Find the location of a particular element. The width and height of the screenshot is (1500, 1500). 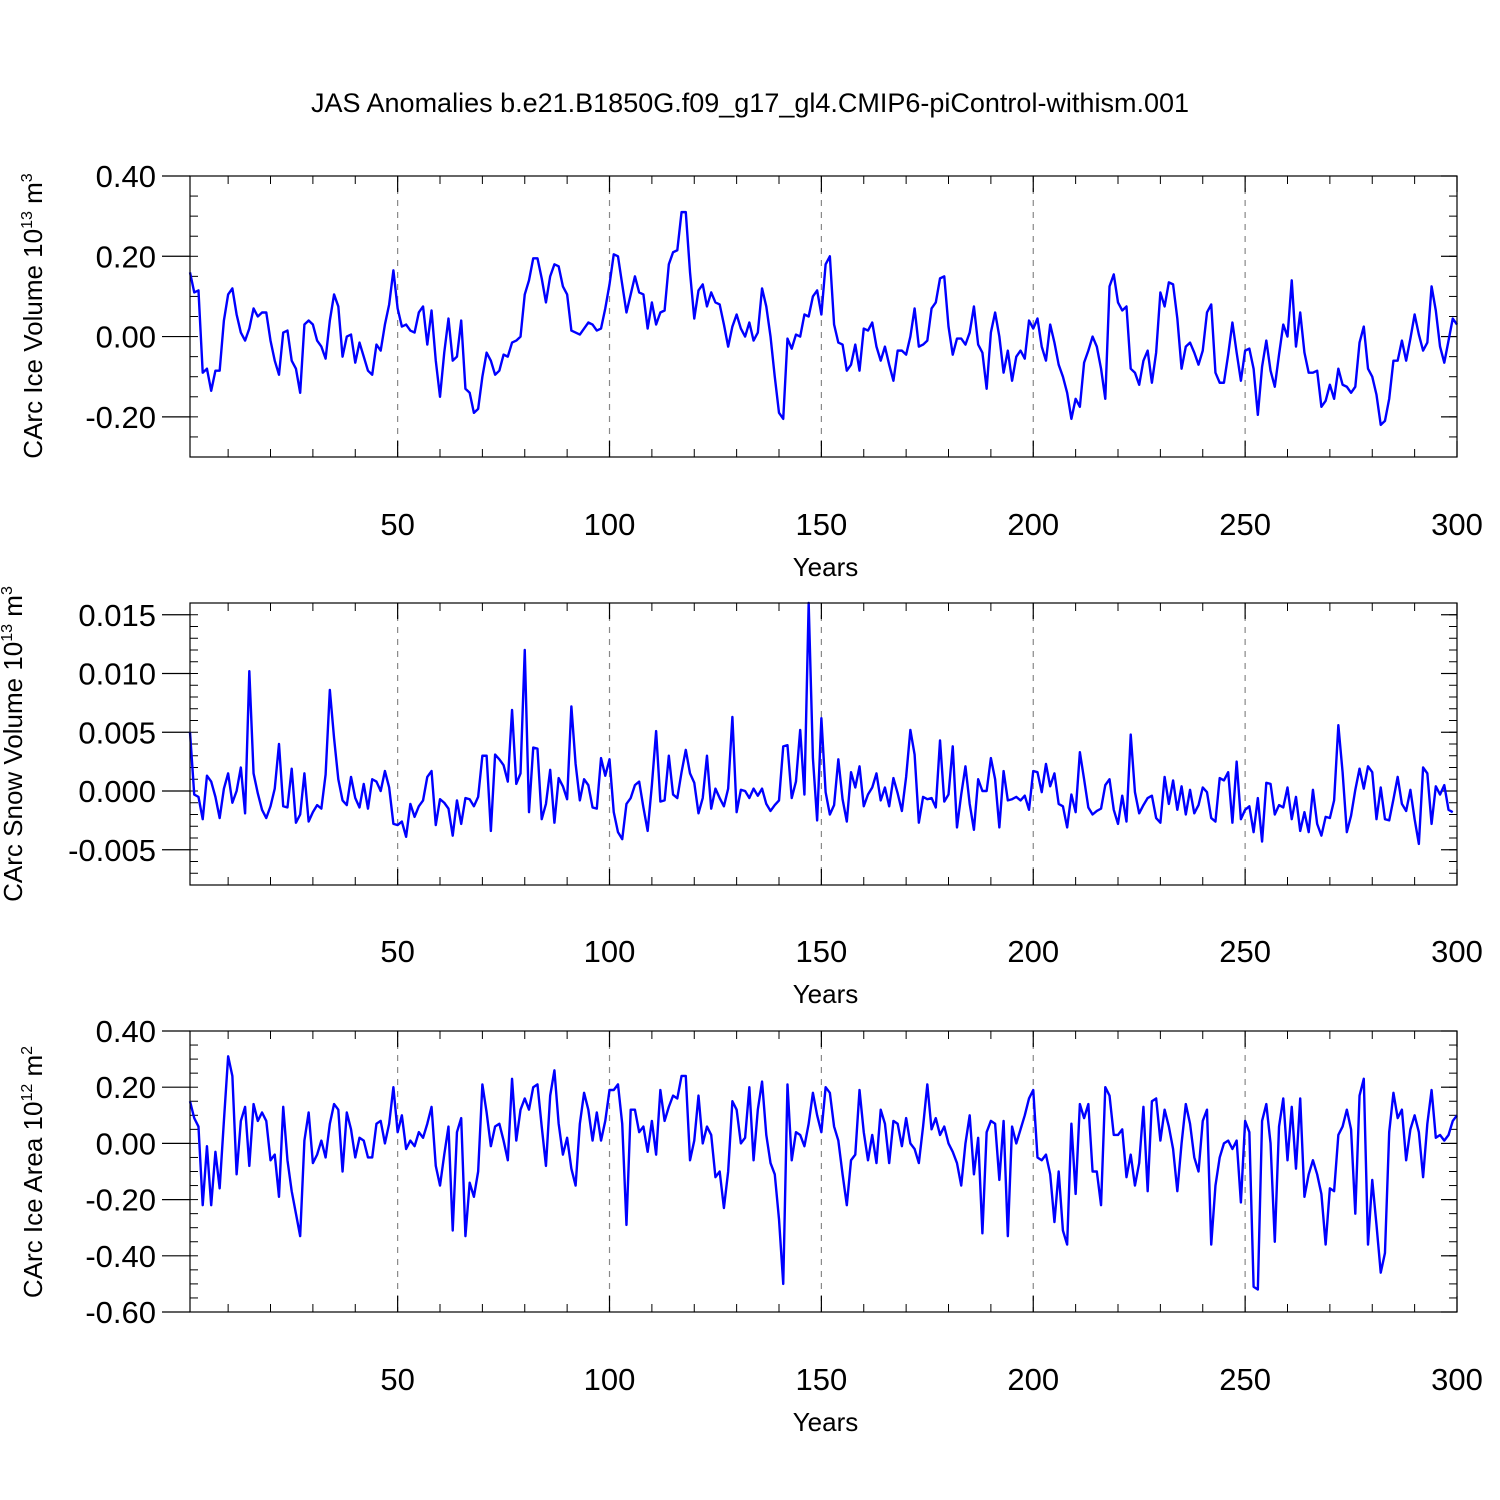

panel-ice-area-ylabel: CArc Ice Area 1012 m2 is located at coordinates (33, 1172).